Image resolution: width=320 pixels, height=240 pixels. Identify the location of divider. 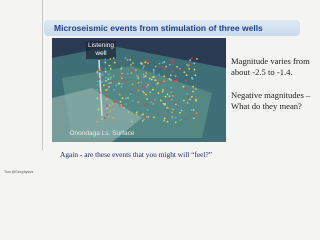
(42, 75).